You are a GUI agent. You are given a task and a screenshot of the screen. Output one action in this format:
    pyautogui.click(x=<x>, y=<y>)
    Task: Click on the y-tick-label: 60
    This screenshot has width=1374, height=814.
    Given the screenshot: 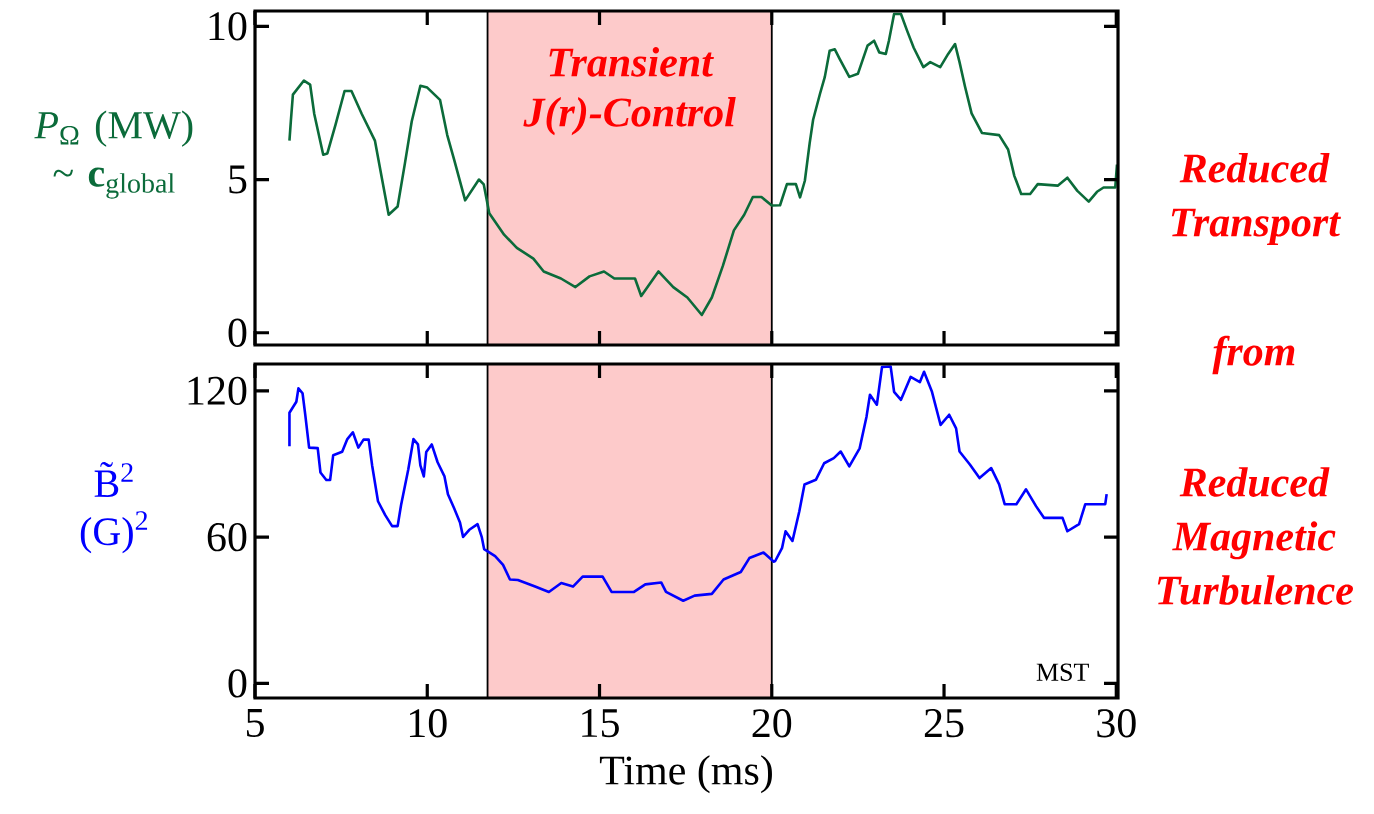 What is the action you would take?
    pyautogui.click(x=227, y=537)
    